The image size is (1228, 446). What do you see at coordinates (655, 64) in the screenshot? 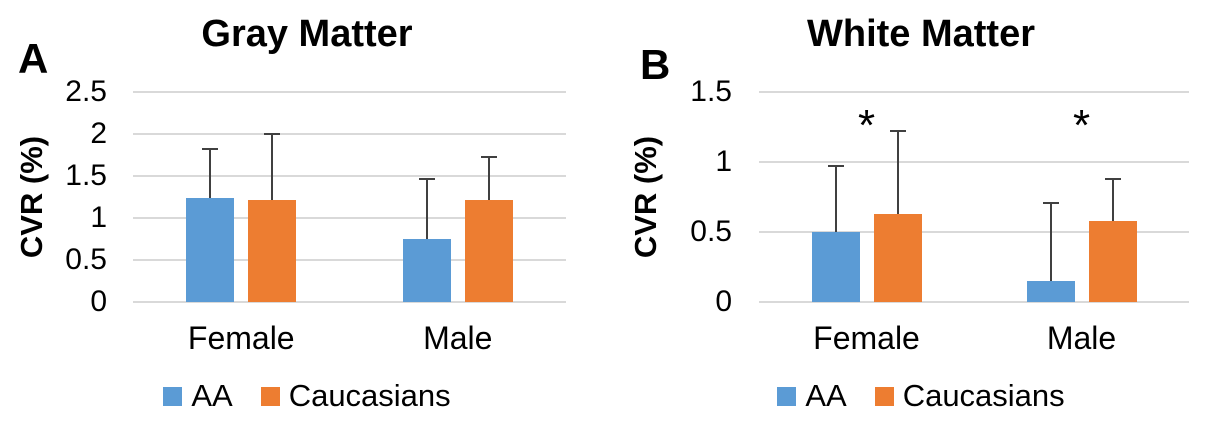
I see `panel-letter-b: B` at bounding box center [655, 64].